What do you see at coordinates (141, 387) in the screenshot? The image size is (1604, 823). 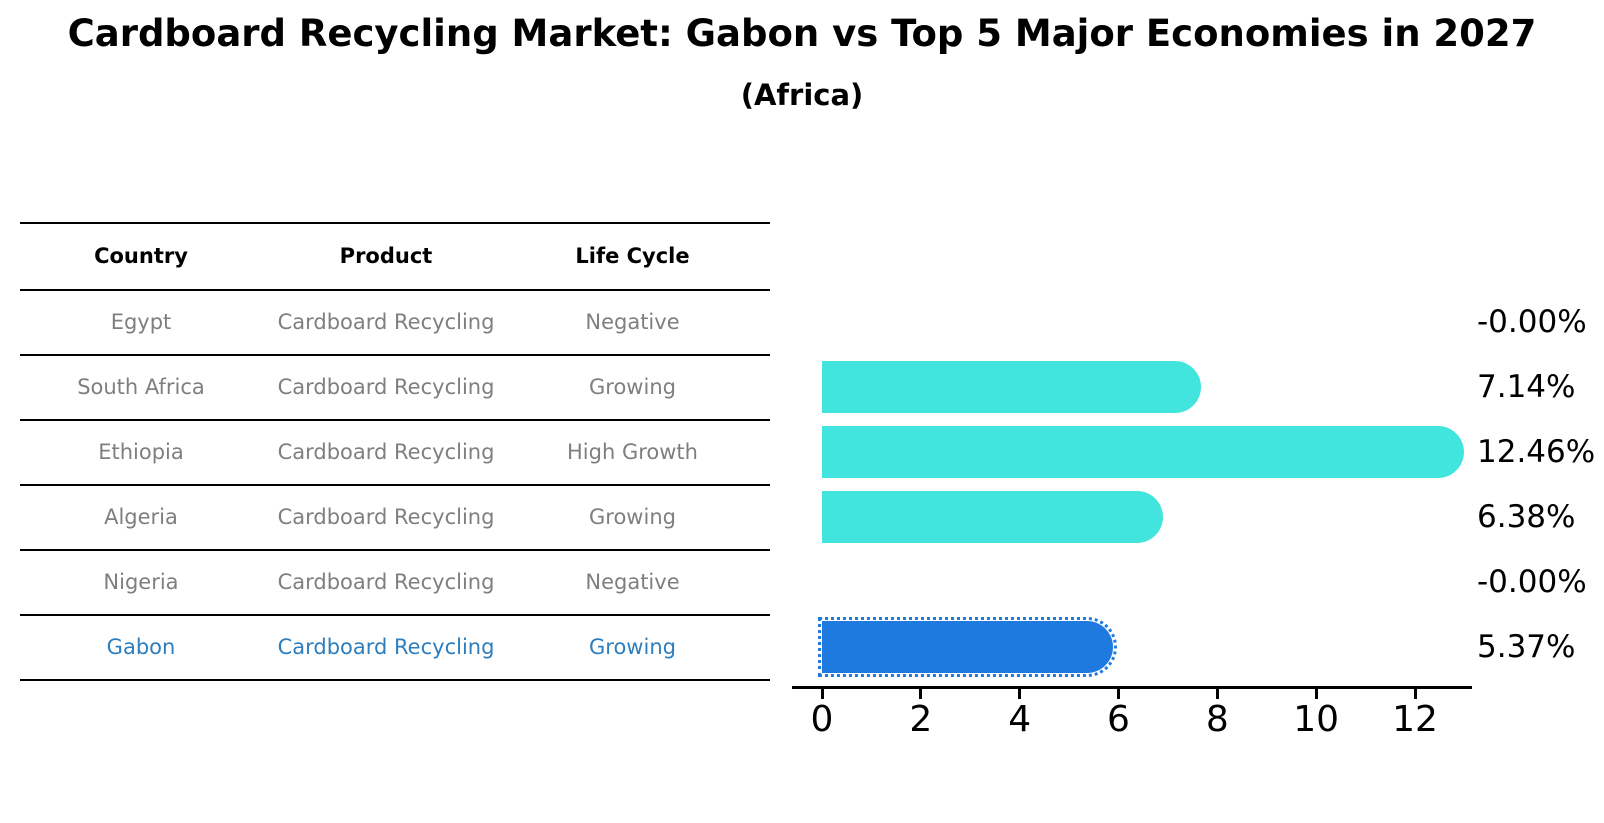 I see `cell-country: South Africa` at bounding box center [141, 387].